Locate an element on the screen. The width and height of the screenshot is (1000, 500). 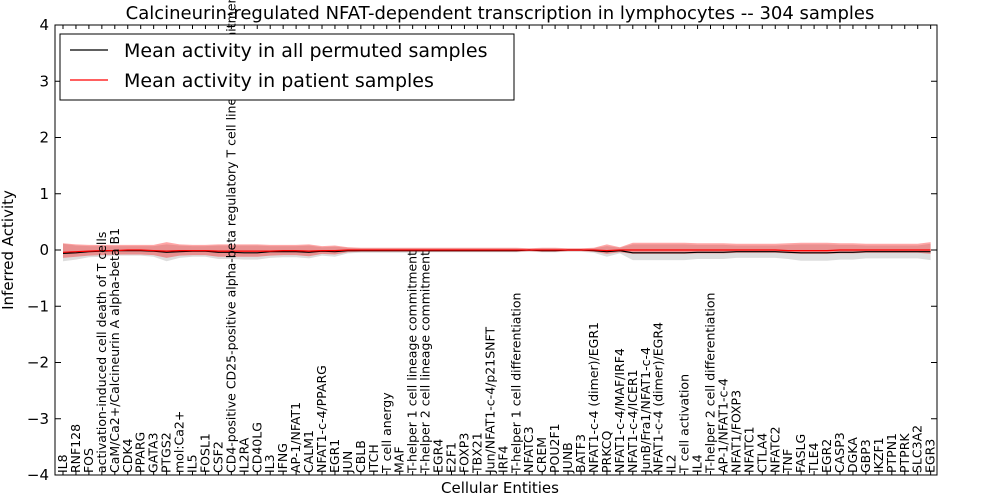
category-label: NFAT1-c-4/MAF/IRF4 is located at coordinates (619, 410).